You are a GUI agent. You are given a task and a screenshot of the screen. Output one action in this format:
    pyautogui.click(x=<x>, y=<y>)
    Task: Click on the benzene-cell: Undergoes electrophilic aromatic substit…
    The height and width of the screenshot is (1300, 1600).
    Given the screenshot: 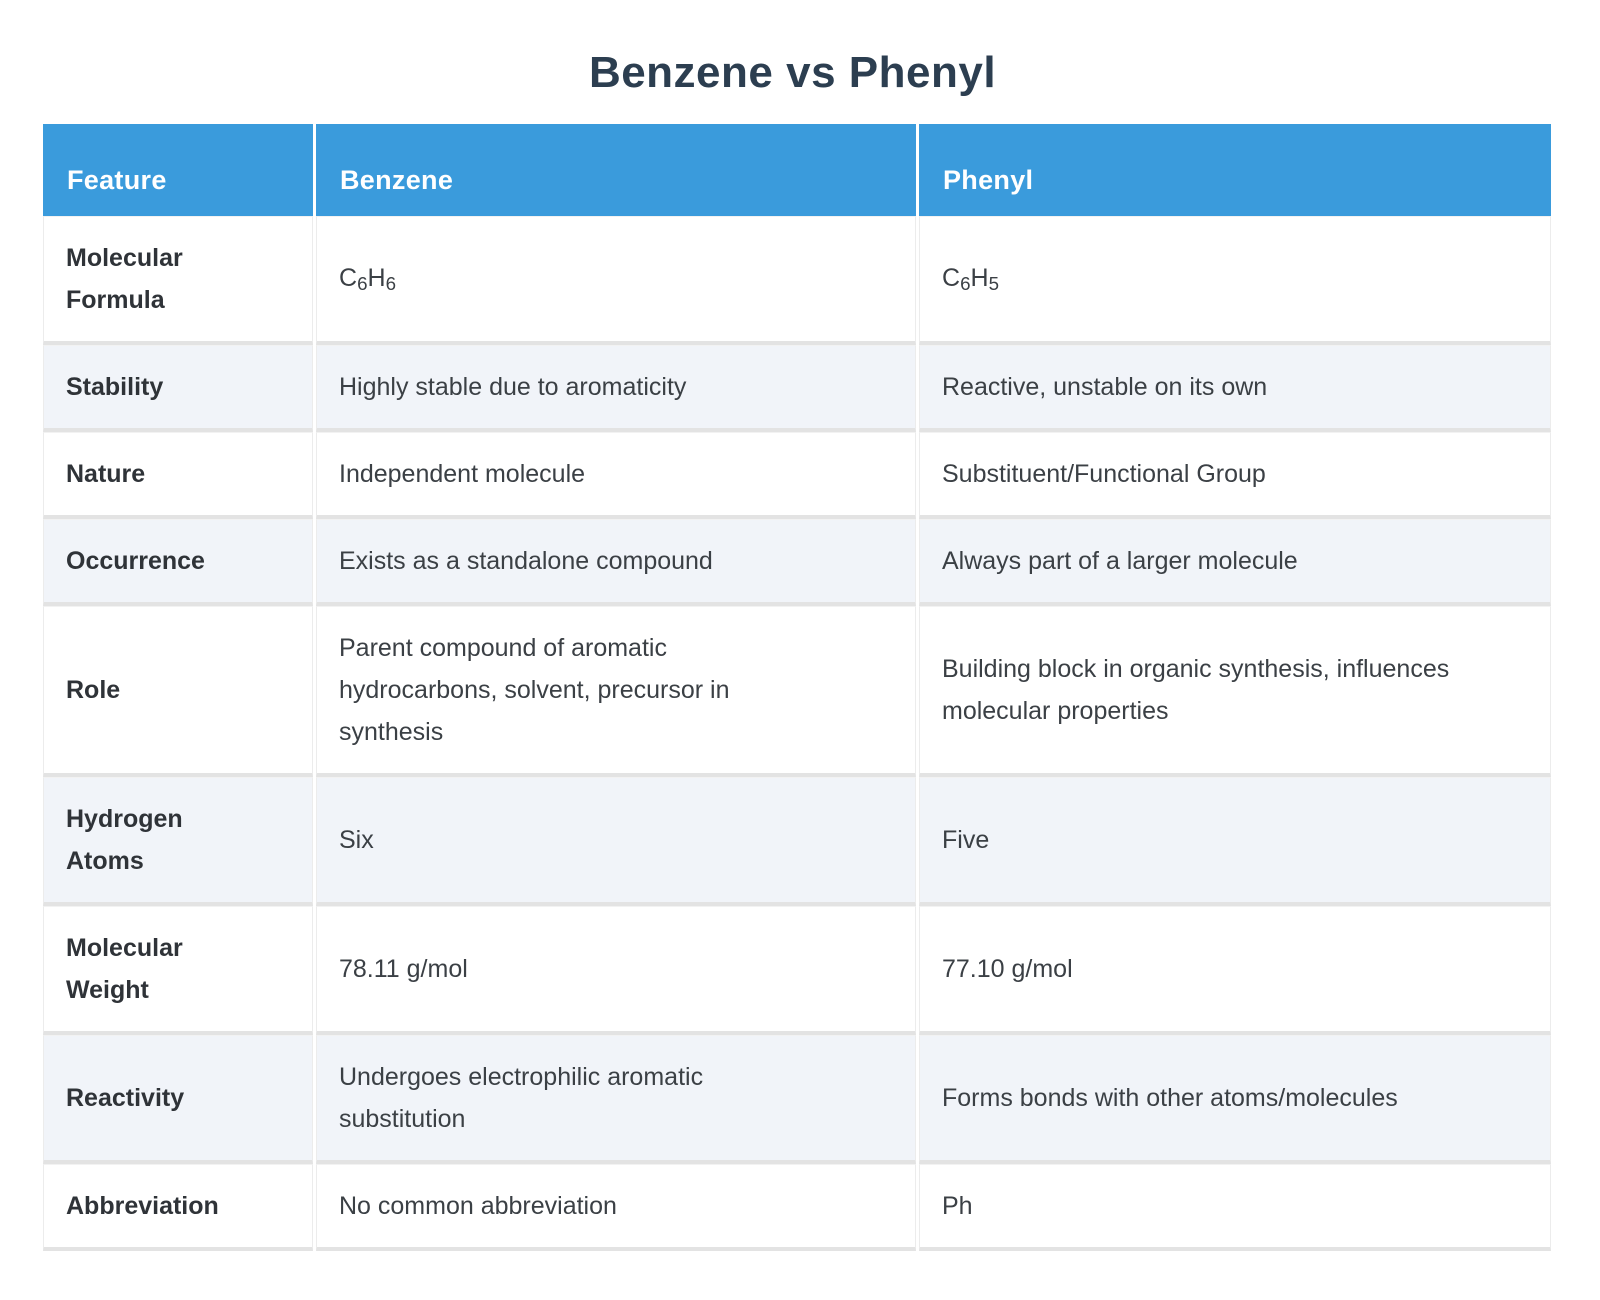 What is the action you would take?
    pyautogui.click(x=616, y=1099)
    